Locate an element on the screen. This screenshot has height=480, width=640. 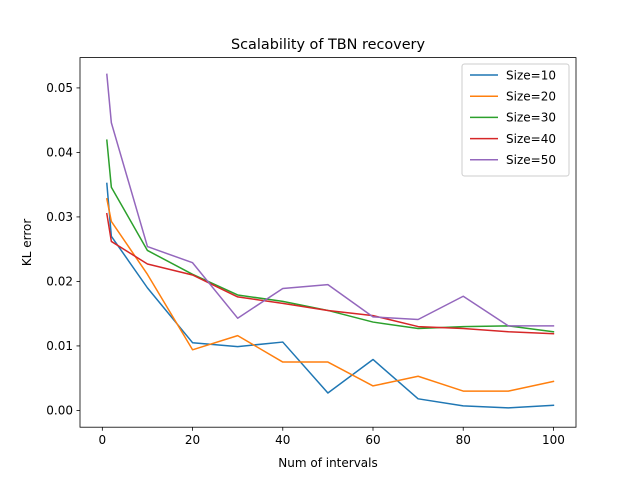
y-tick-label: 0.00 is located at coordinates (59, 411).